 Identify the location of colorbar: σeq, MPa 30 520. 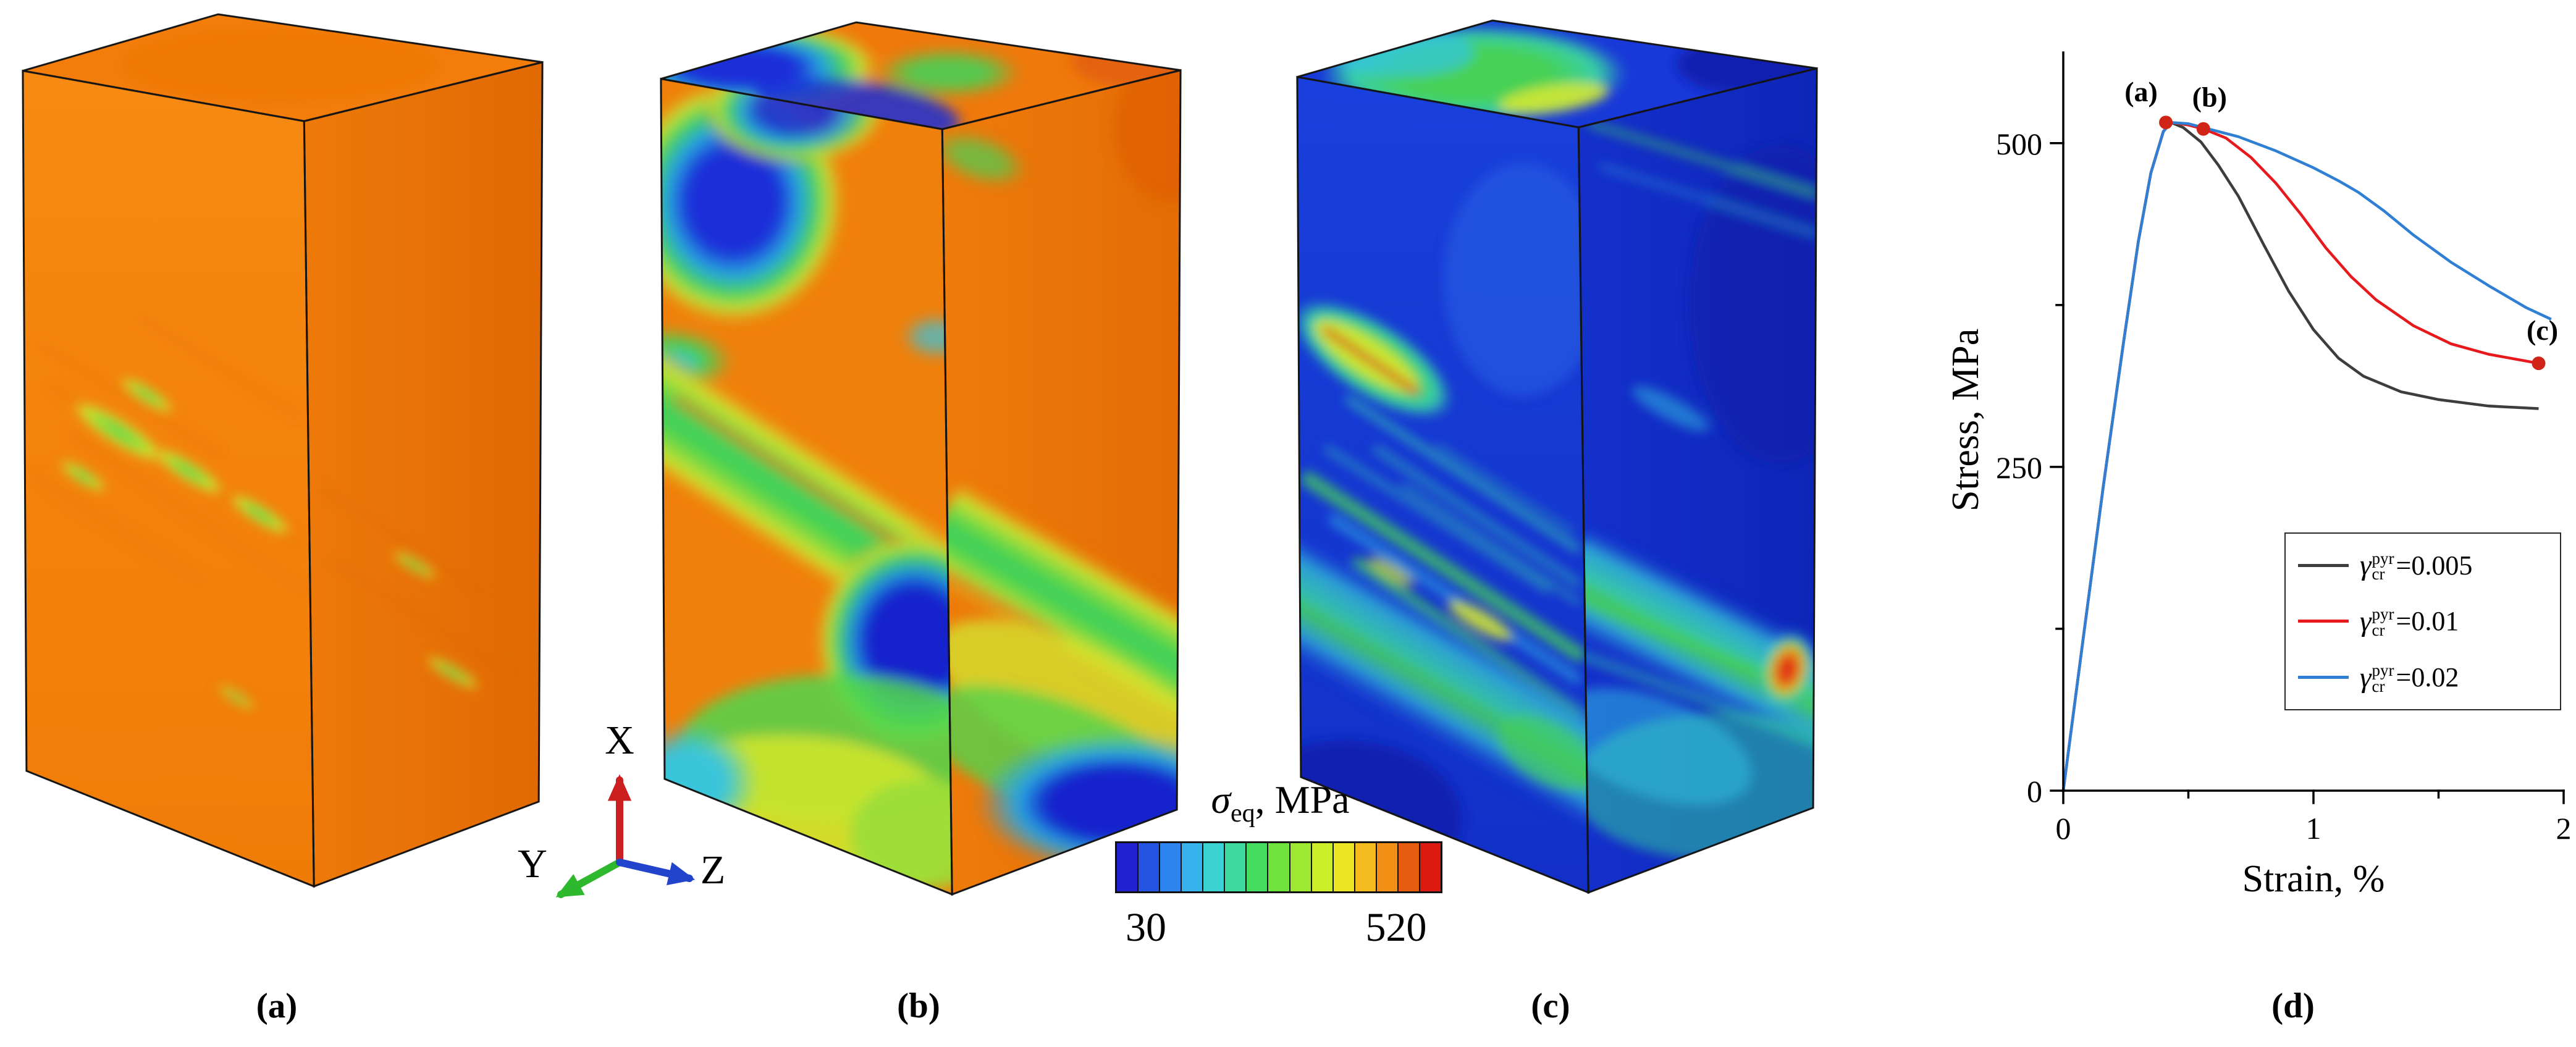
(1280, 879).